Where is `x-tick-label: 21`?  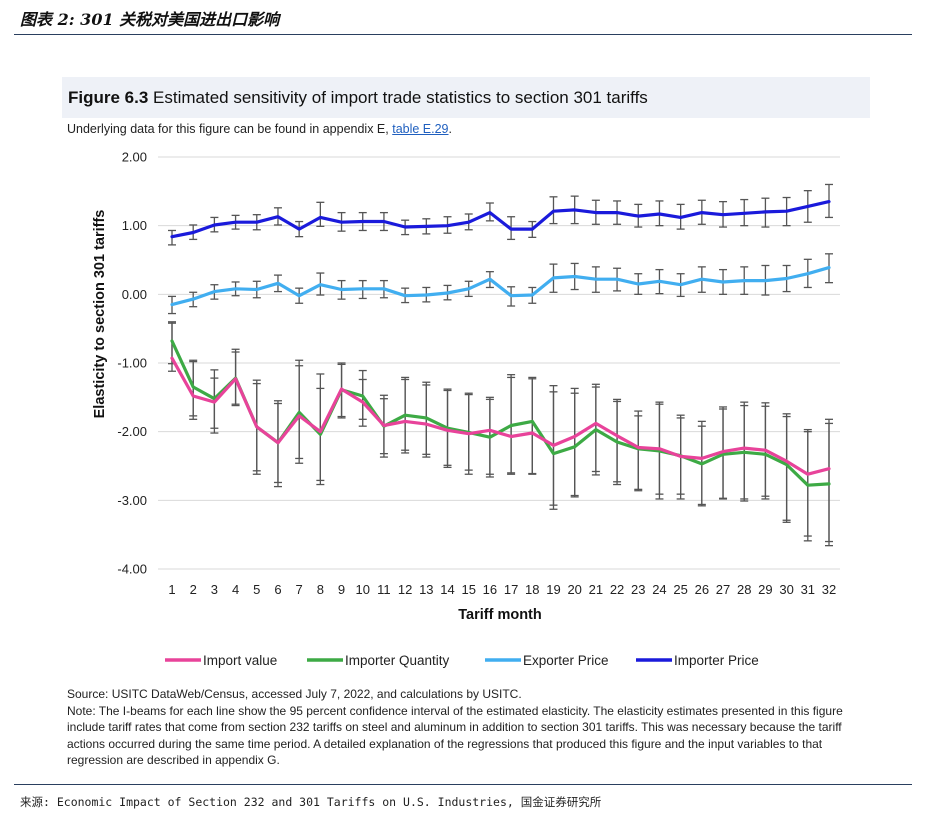 x-tick-label: 21 is located at coordinates (596, 589).